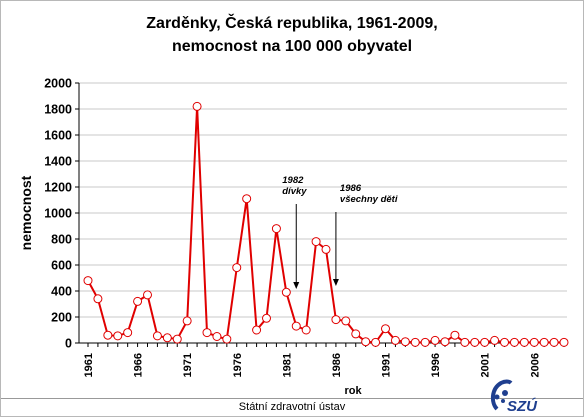 This screenshot has height=417, width=584. I want to click on y-tick-label: 200, so click(61, 318).